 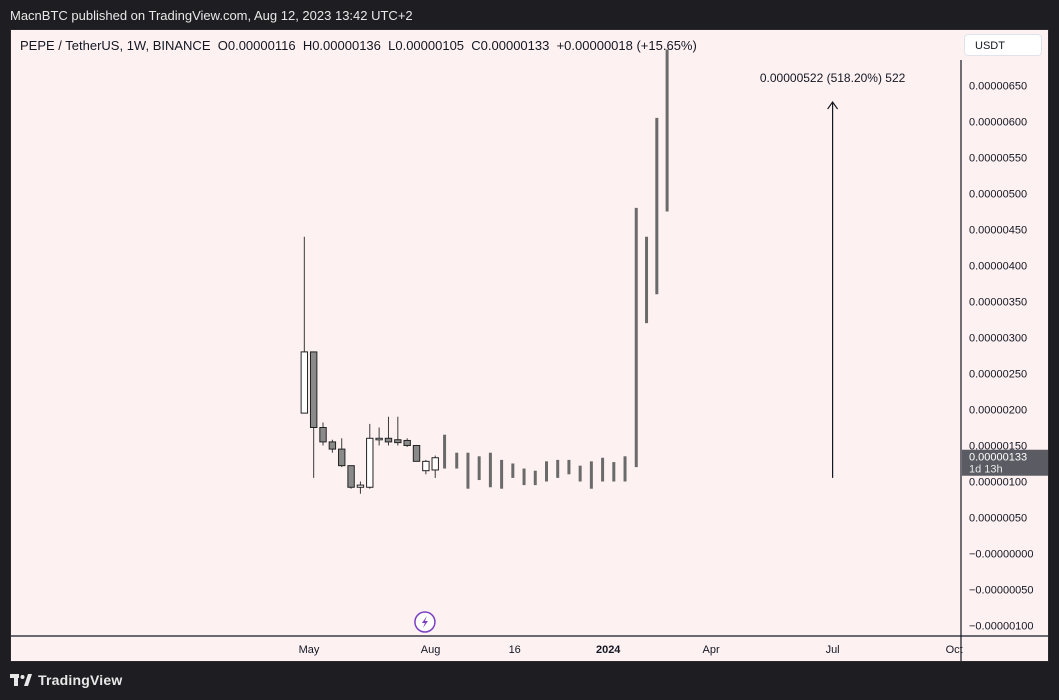 I want to click on x-tick-label: Aug, so click(x=431, y=650).